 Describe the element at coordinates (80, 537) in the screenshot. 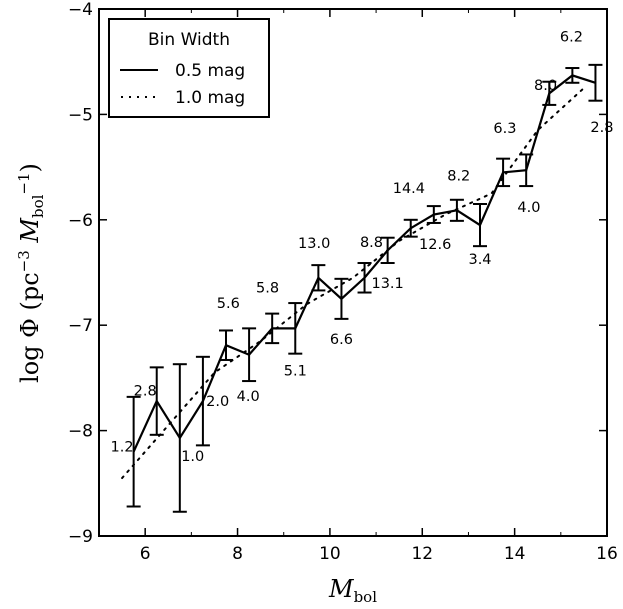

I see `y-tick-label: −9` at that location.